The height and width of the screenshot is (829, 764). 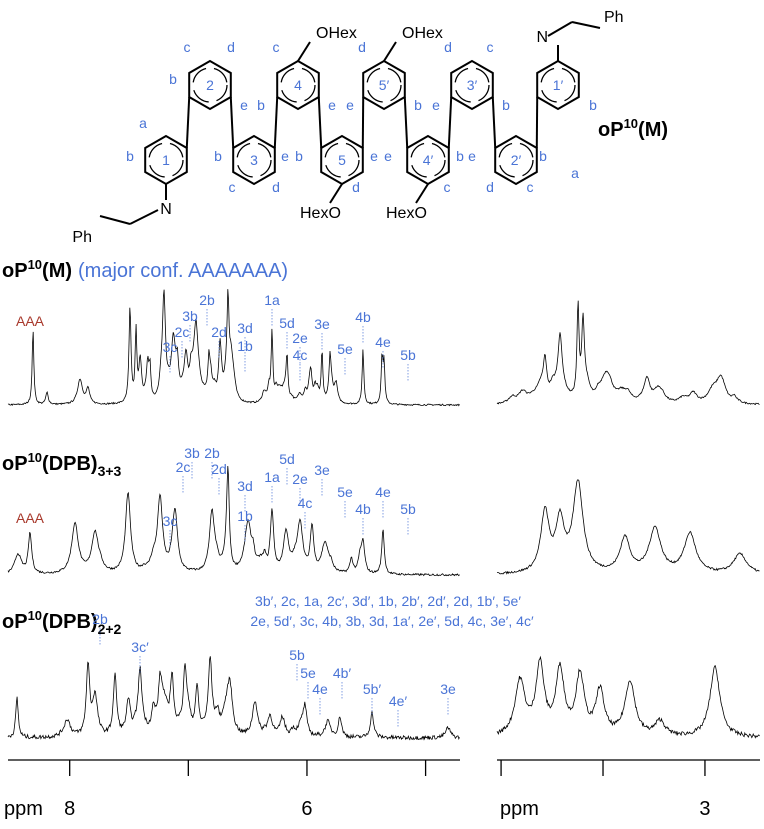 I want to click on ring-number: 5, so click(x=342, y=160).